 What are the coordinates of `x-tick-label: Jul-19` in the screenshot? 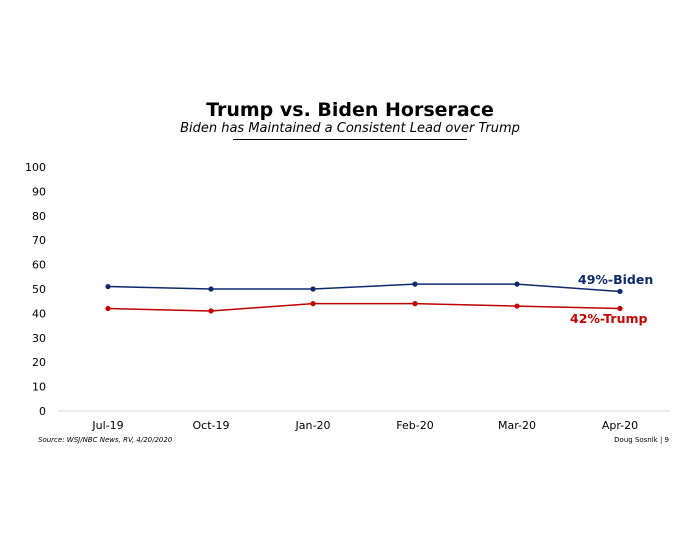 It's located at (107, 425).